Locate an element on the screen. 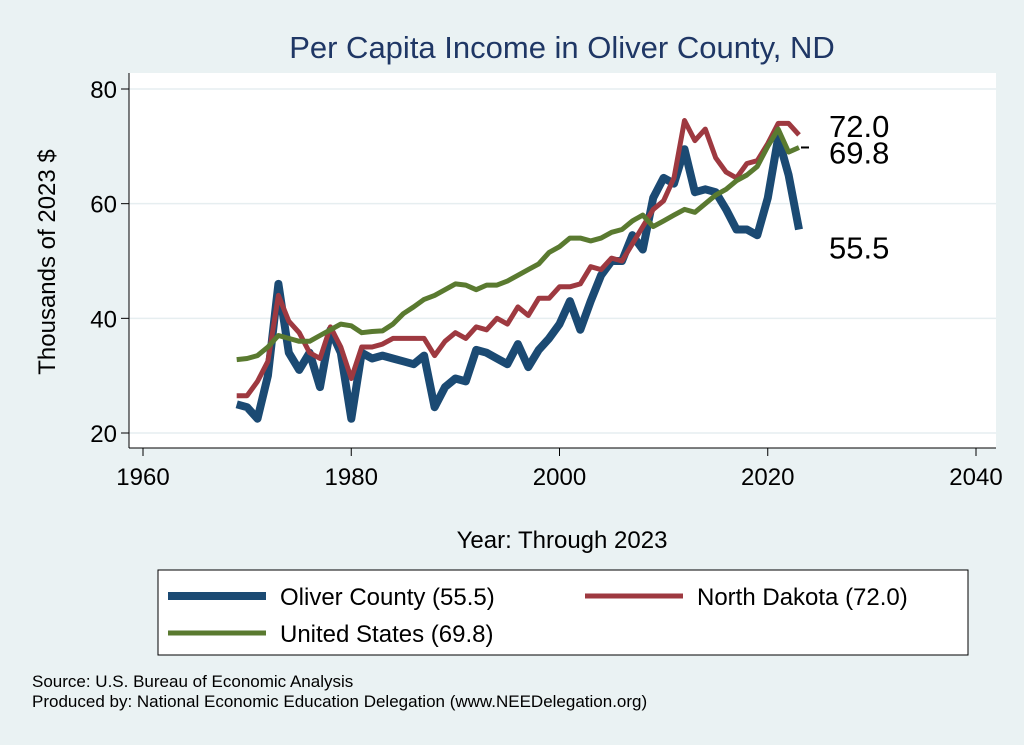 The height and width of the screenshot is (745, 1024). legend-oliver-county-label: Oliver County (55.5) is located at coordinates (387, 597).